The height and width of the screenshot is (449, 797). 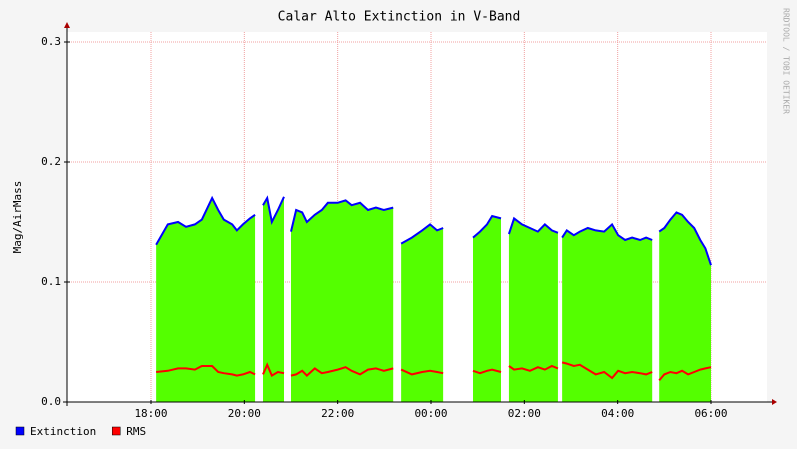 I want to click on x-tick-label: 22:00, so click(x=337, y=413).